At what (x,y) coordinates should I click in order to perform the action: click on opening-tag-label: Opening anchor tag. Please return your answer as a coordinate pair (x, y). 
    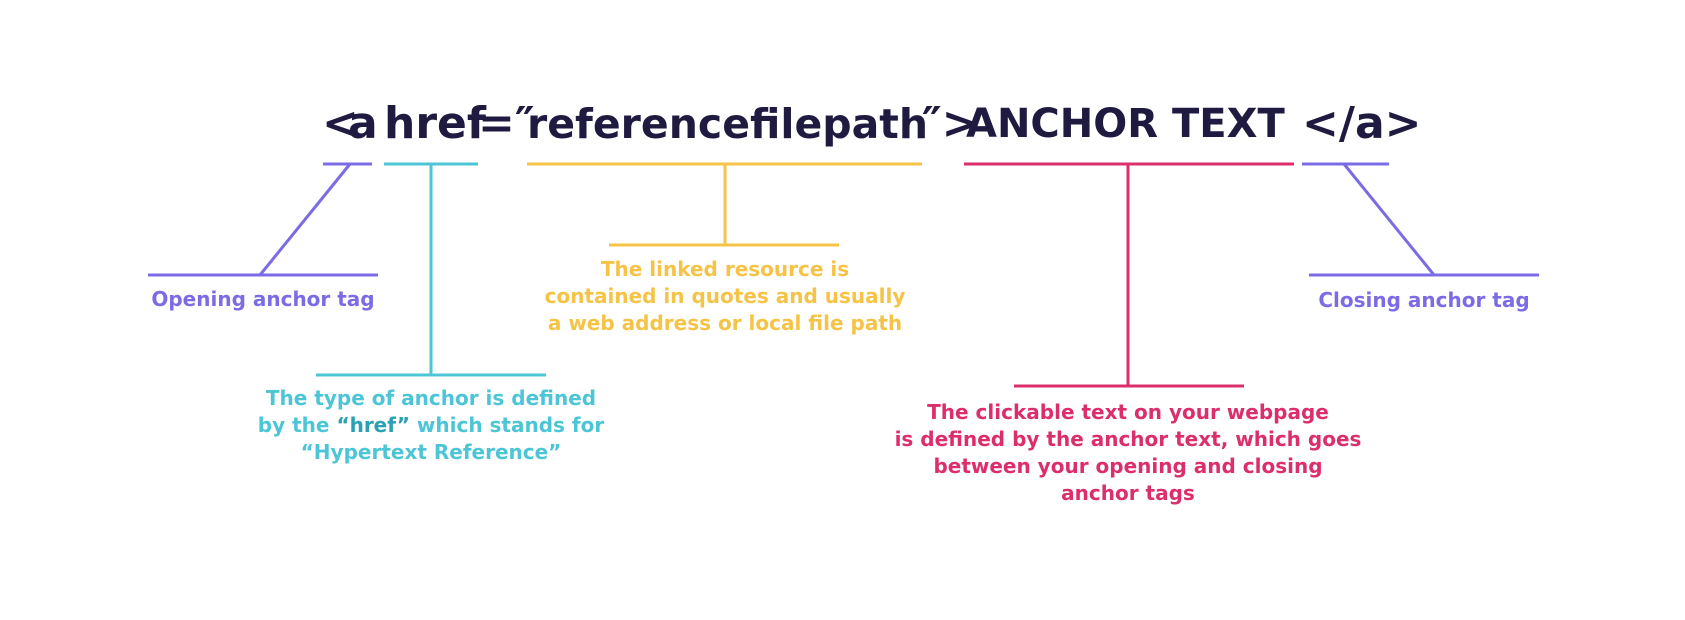
    Looking at the image, I should click on (263, 299).